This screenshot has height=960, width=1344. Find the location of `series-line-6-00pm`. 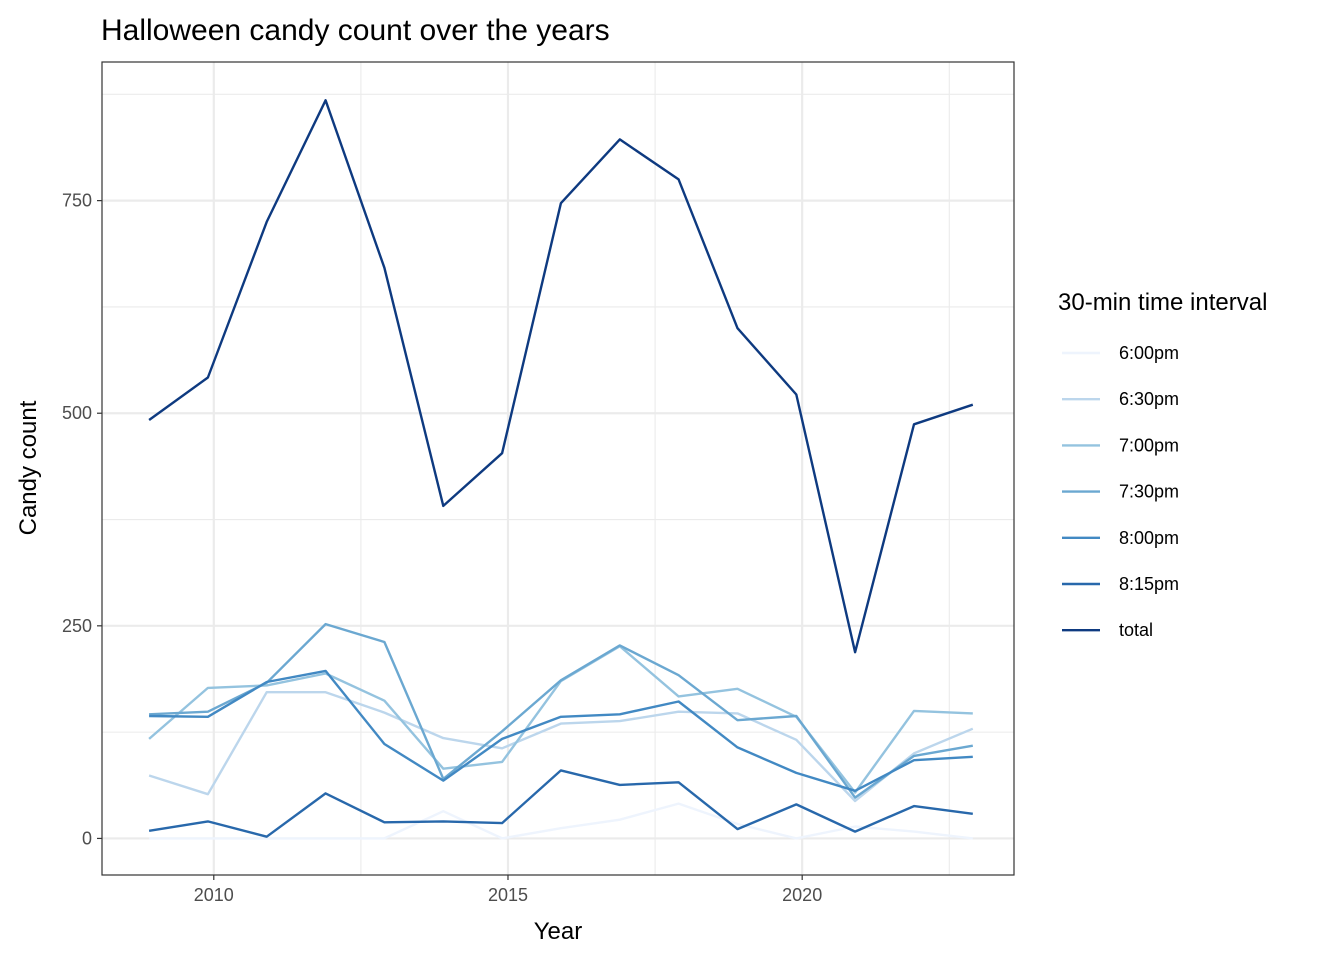

series-line-6-00pm is located at coordinates (561, 821).